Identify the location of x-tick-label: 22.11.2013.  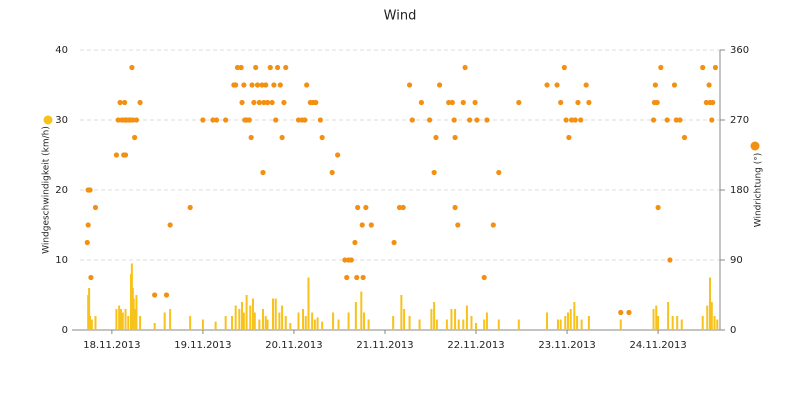
(475, 345).